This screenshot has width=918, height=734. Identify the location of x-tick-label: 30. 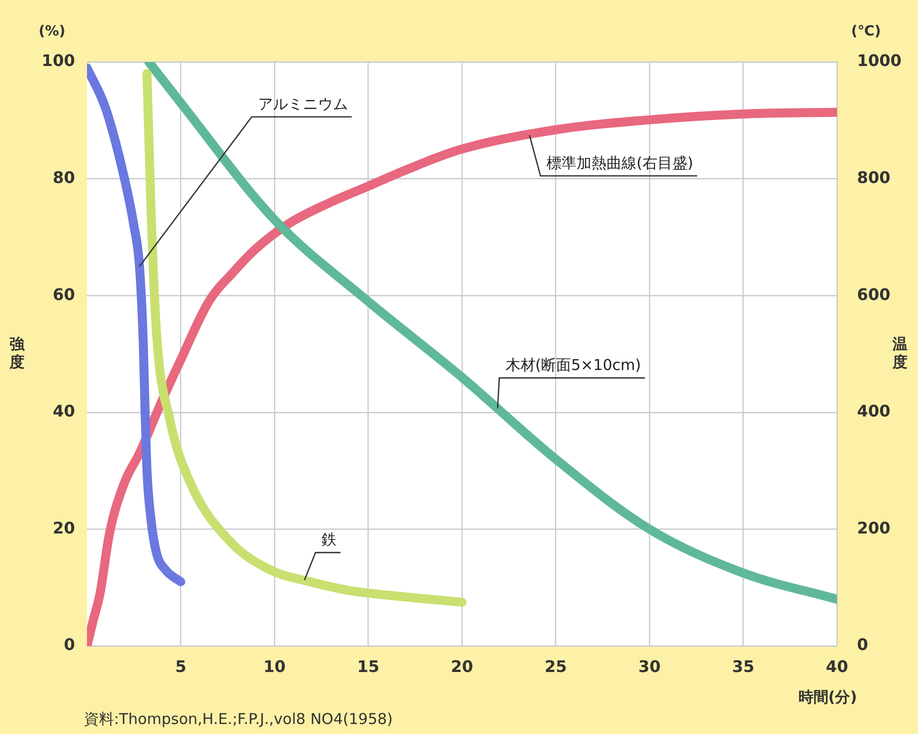
(649, 666).